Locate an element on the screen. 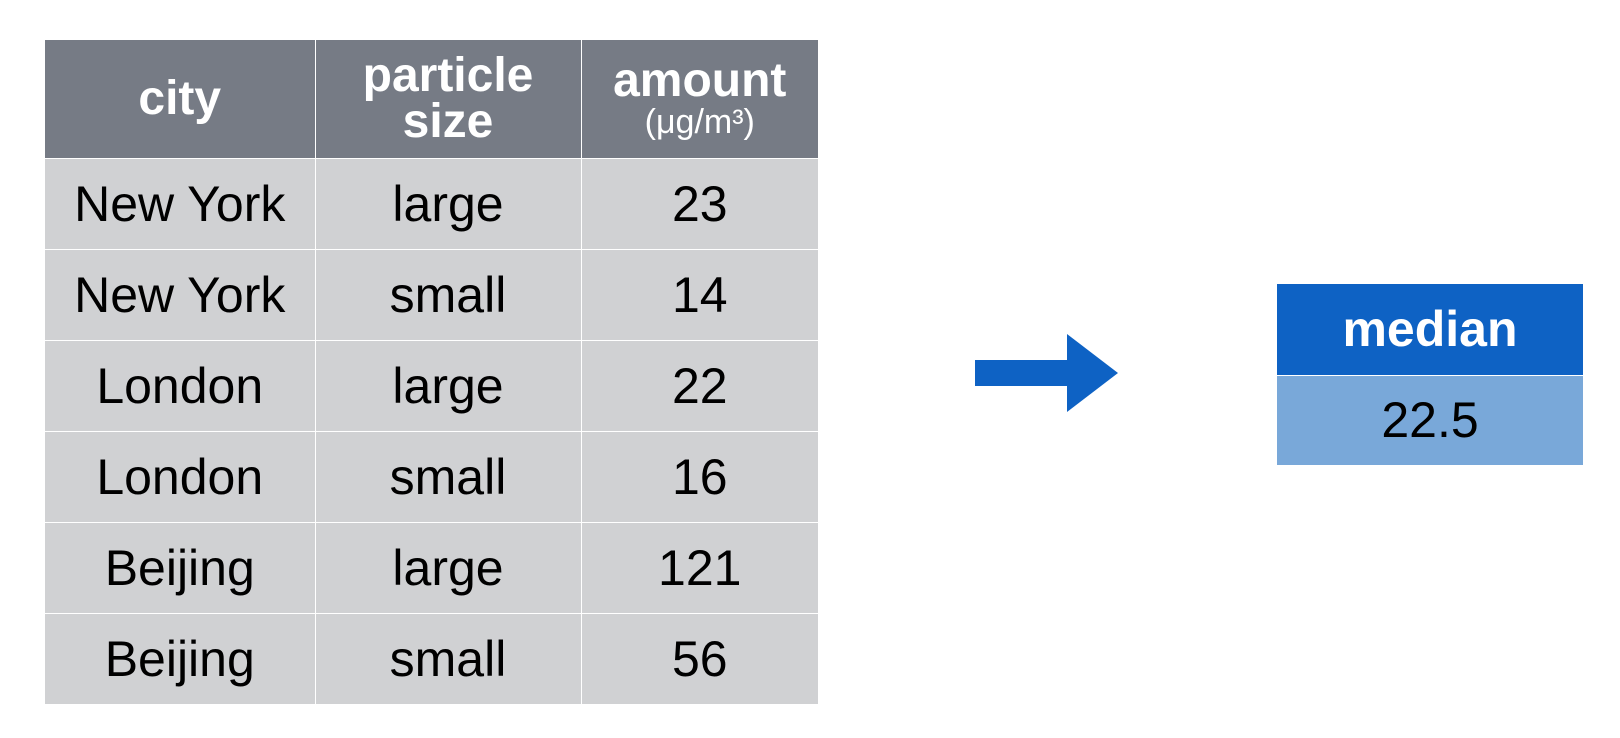 This screenshot has height=738, width=1620. table-row: New York large 23 is located at coordinates (431, 204).